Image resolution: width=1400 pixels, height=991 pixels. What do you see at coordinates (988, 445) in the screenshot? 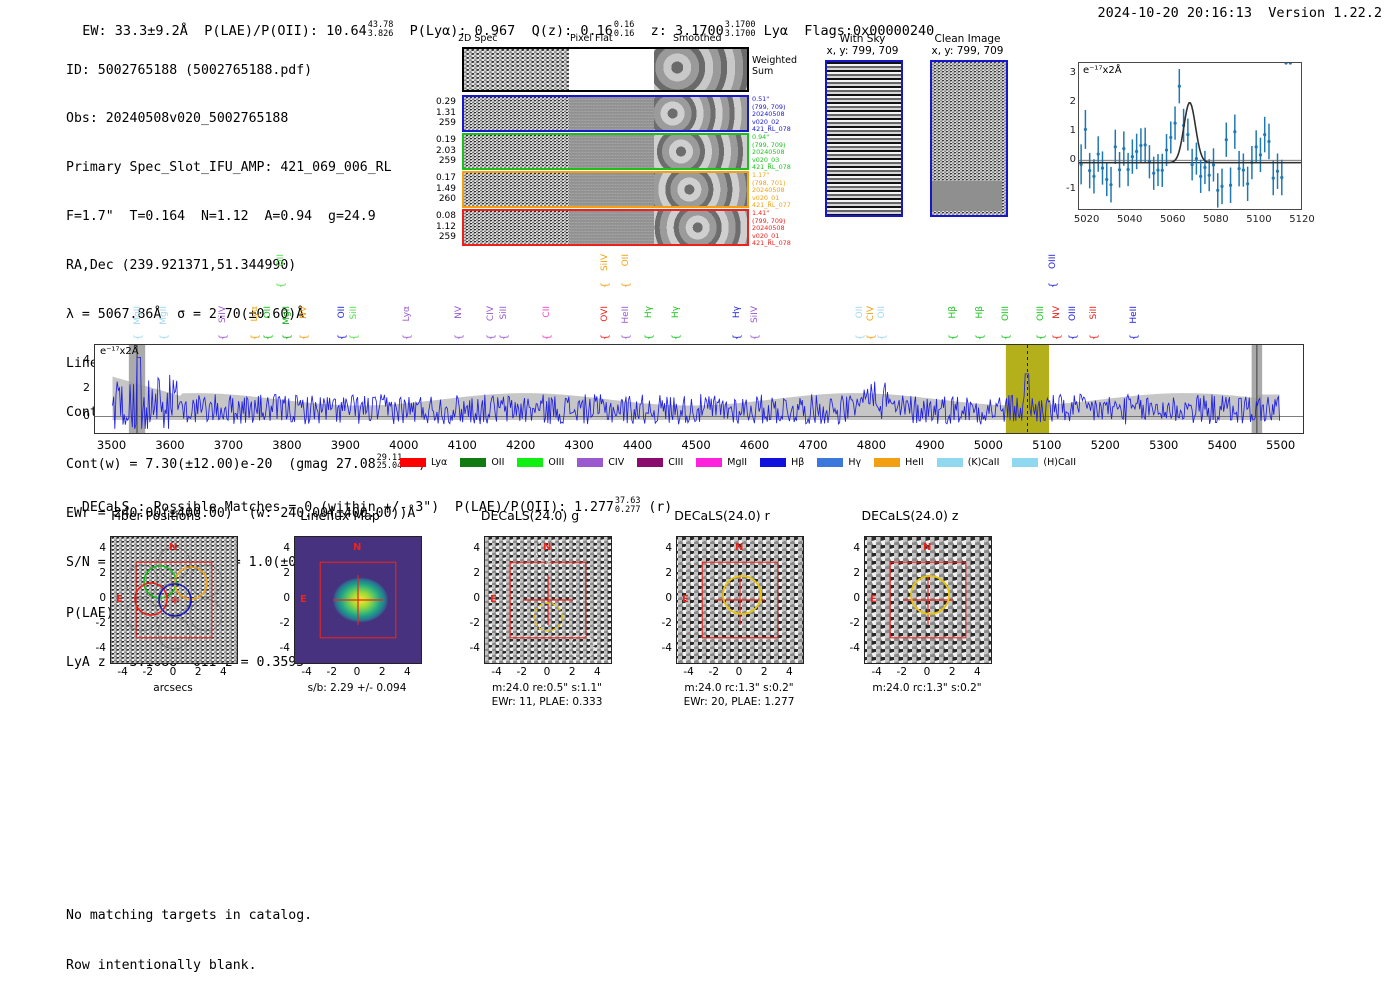
I see `spectrum-xtick-5000: 5000` at bounding box center [988, 445].